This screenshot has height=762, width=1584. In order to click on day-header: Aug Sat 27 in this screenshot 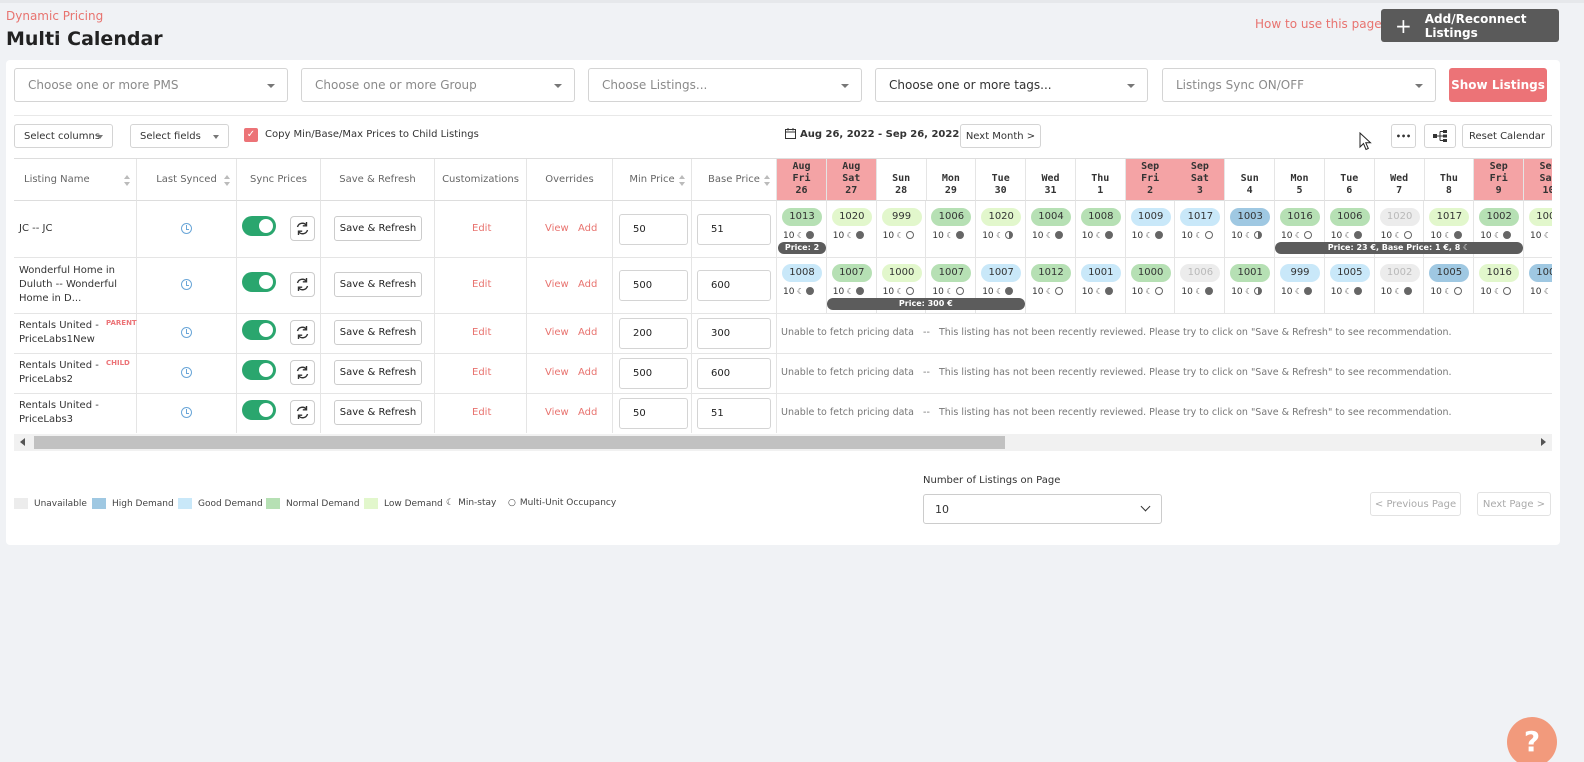, I will do `click(851, 180)`.